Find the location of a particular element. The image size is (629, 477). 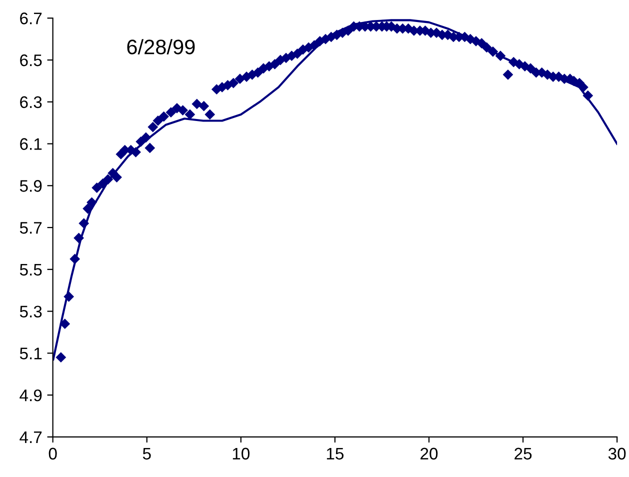

y-tick-label: 6.5 is located at coordinates (31, 60).